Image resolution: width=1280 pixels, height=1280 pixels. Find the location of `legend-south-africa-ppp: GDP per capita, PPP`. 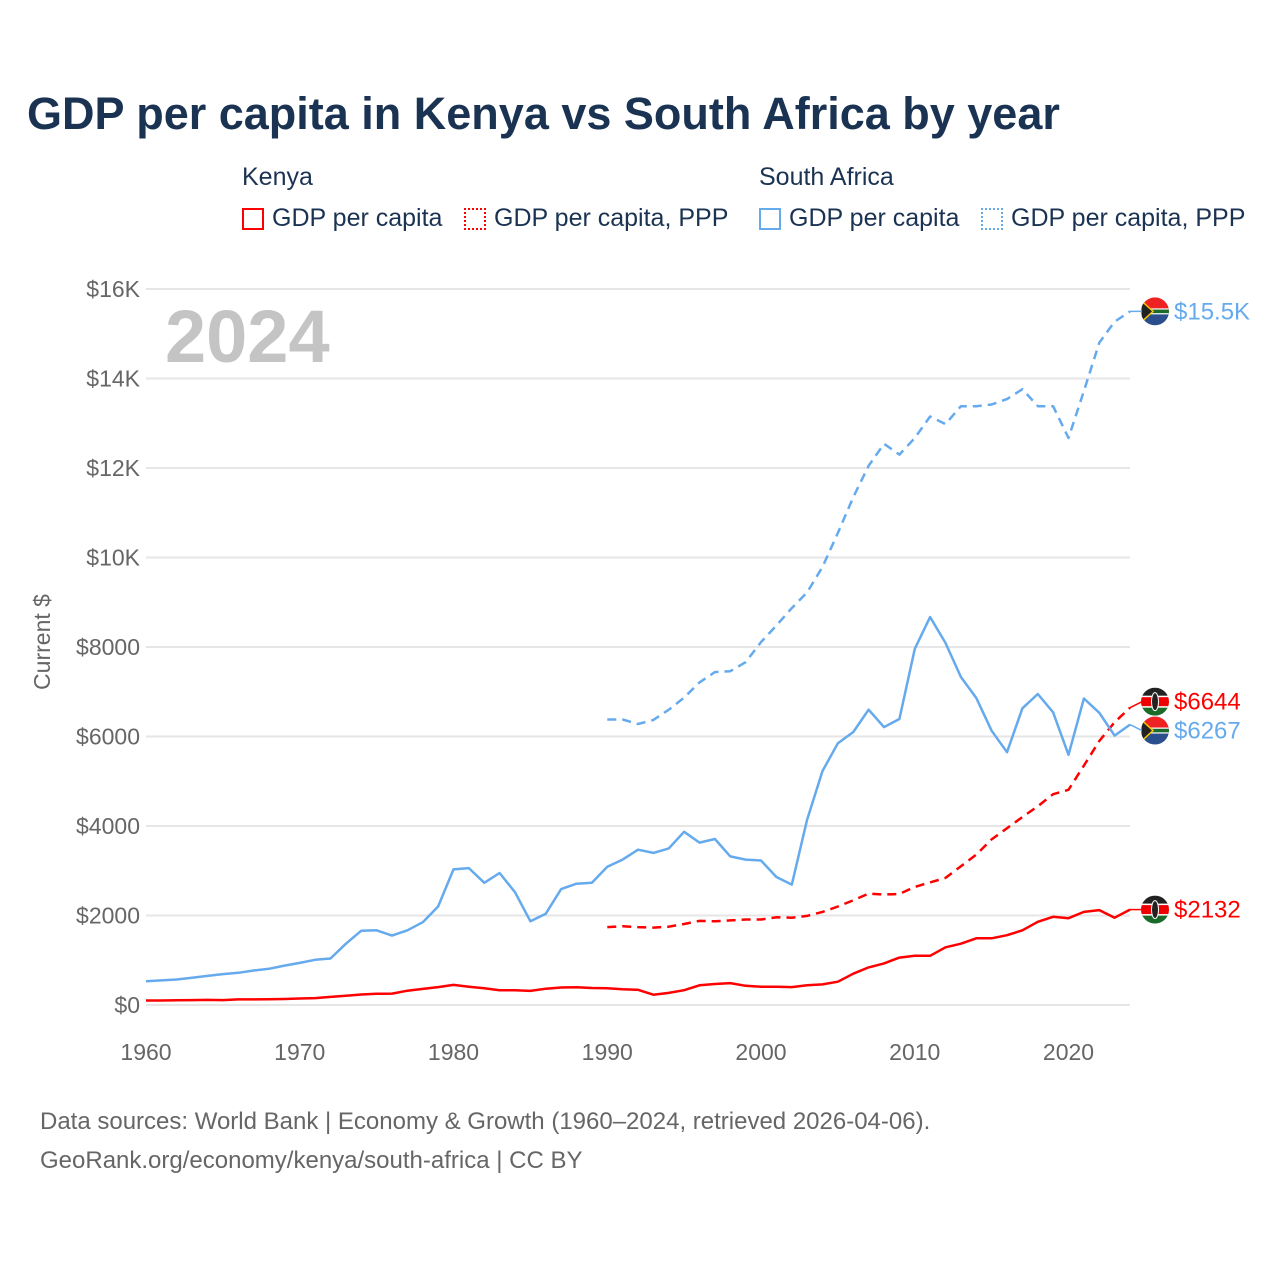

legend-south-africa-ppp: GDP per capita, PPP is located at coordinates (1113, 218).